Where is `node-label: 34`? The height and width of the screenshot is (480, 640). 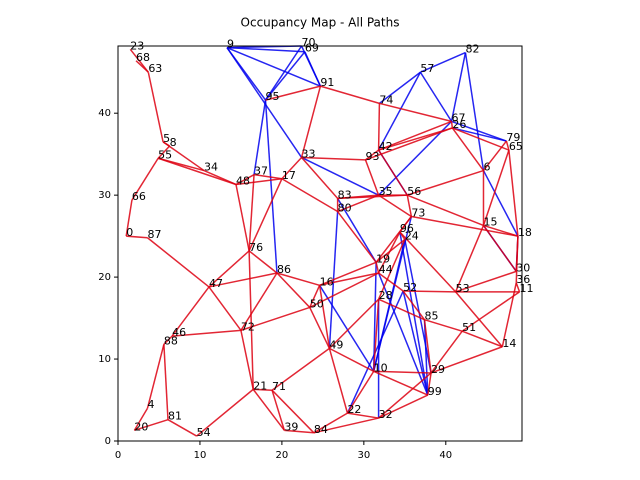 node-label: 34 is located at coordinates (211, 167).